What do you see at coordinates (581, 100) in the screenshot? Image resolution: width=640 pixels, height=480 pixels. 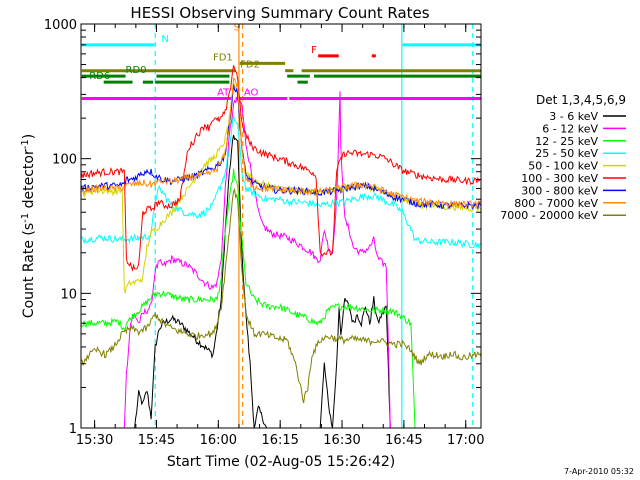 I see `legend-title: Det 1,3,4,5,6,9` at bounding box center [581, 100].